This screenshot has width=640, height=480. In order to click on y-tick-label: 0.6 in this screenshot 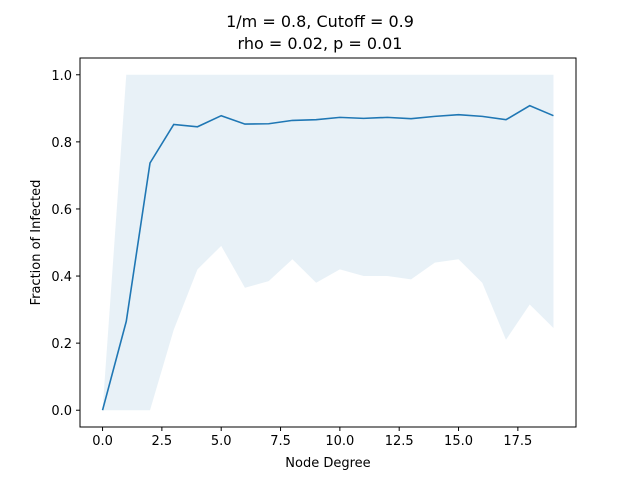, I will do `click(61, 210)`.